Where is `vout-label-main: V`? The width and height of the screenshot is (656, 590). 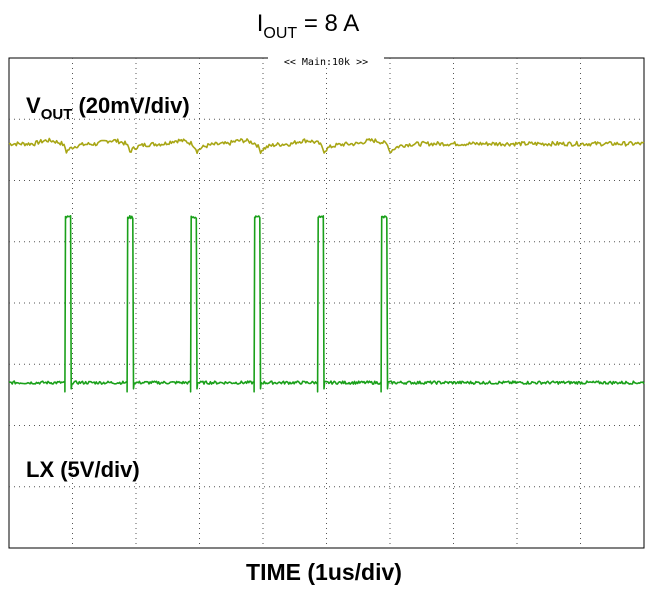
vout-label-main: V is located at coordinates (33, 105).